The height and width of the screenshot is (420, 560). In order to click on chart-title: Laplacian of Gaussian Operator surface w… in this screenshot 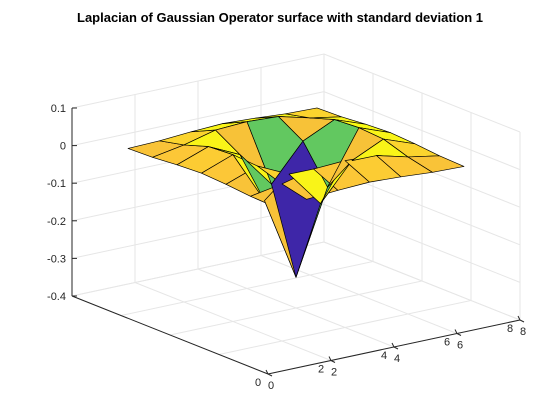, I will do `click(280, 17)`.